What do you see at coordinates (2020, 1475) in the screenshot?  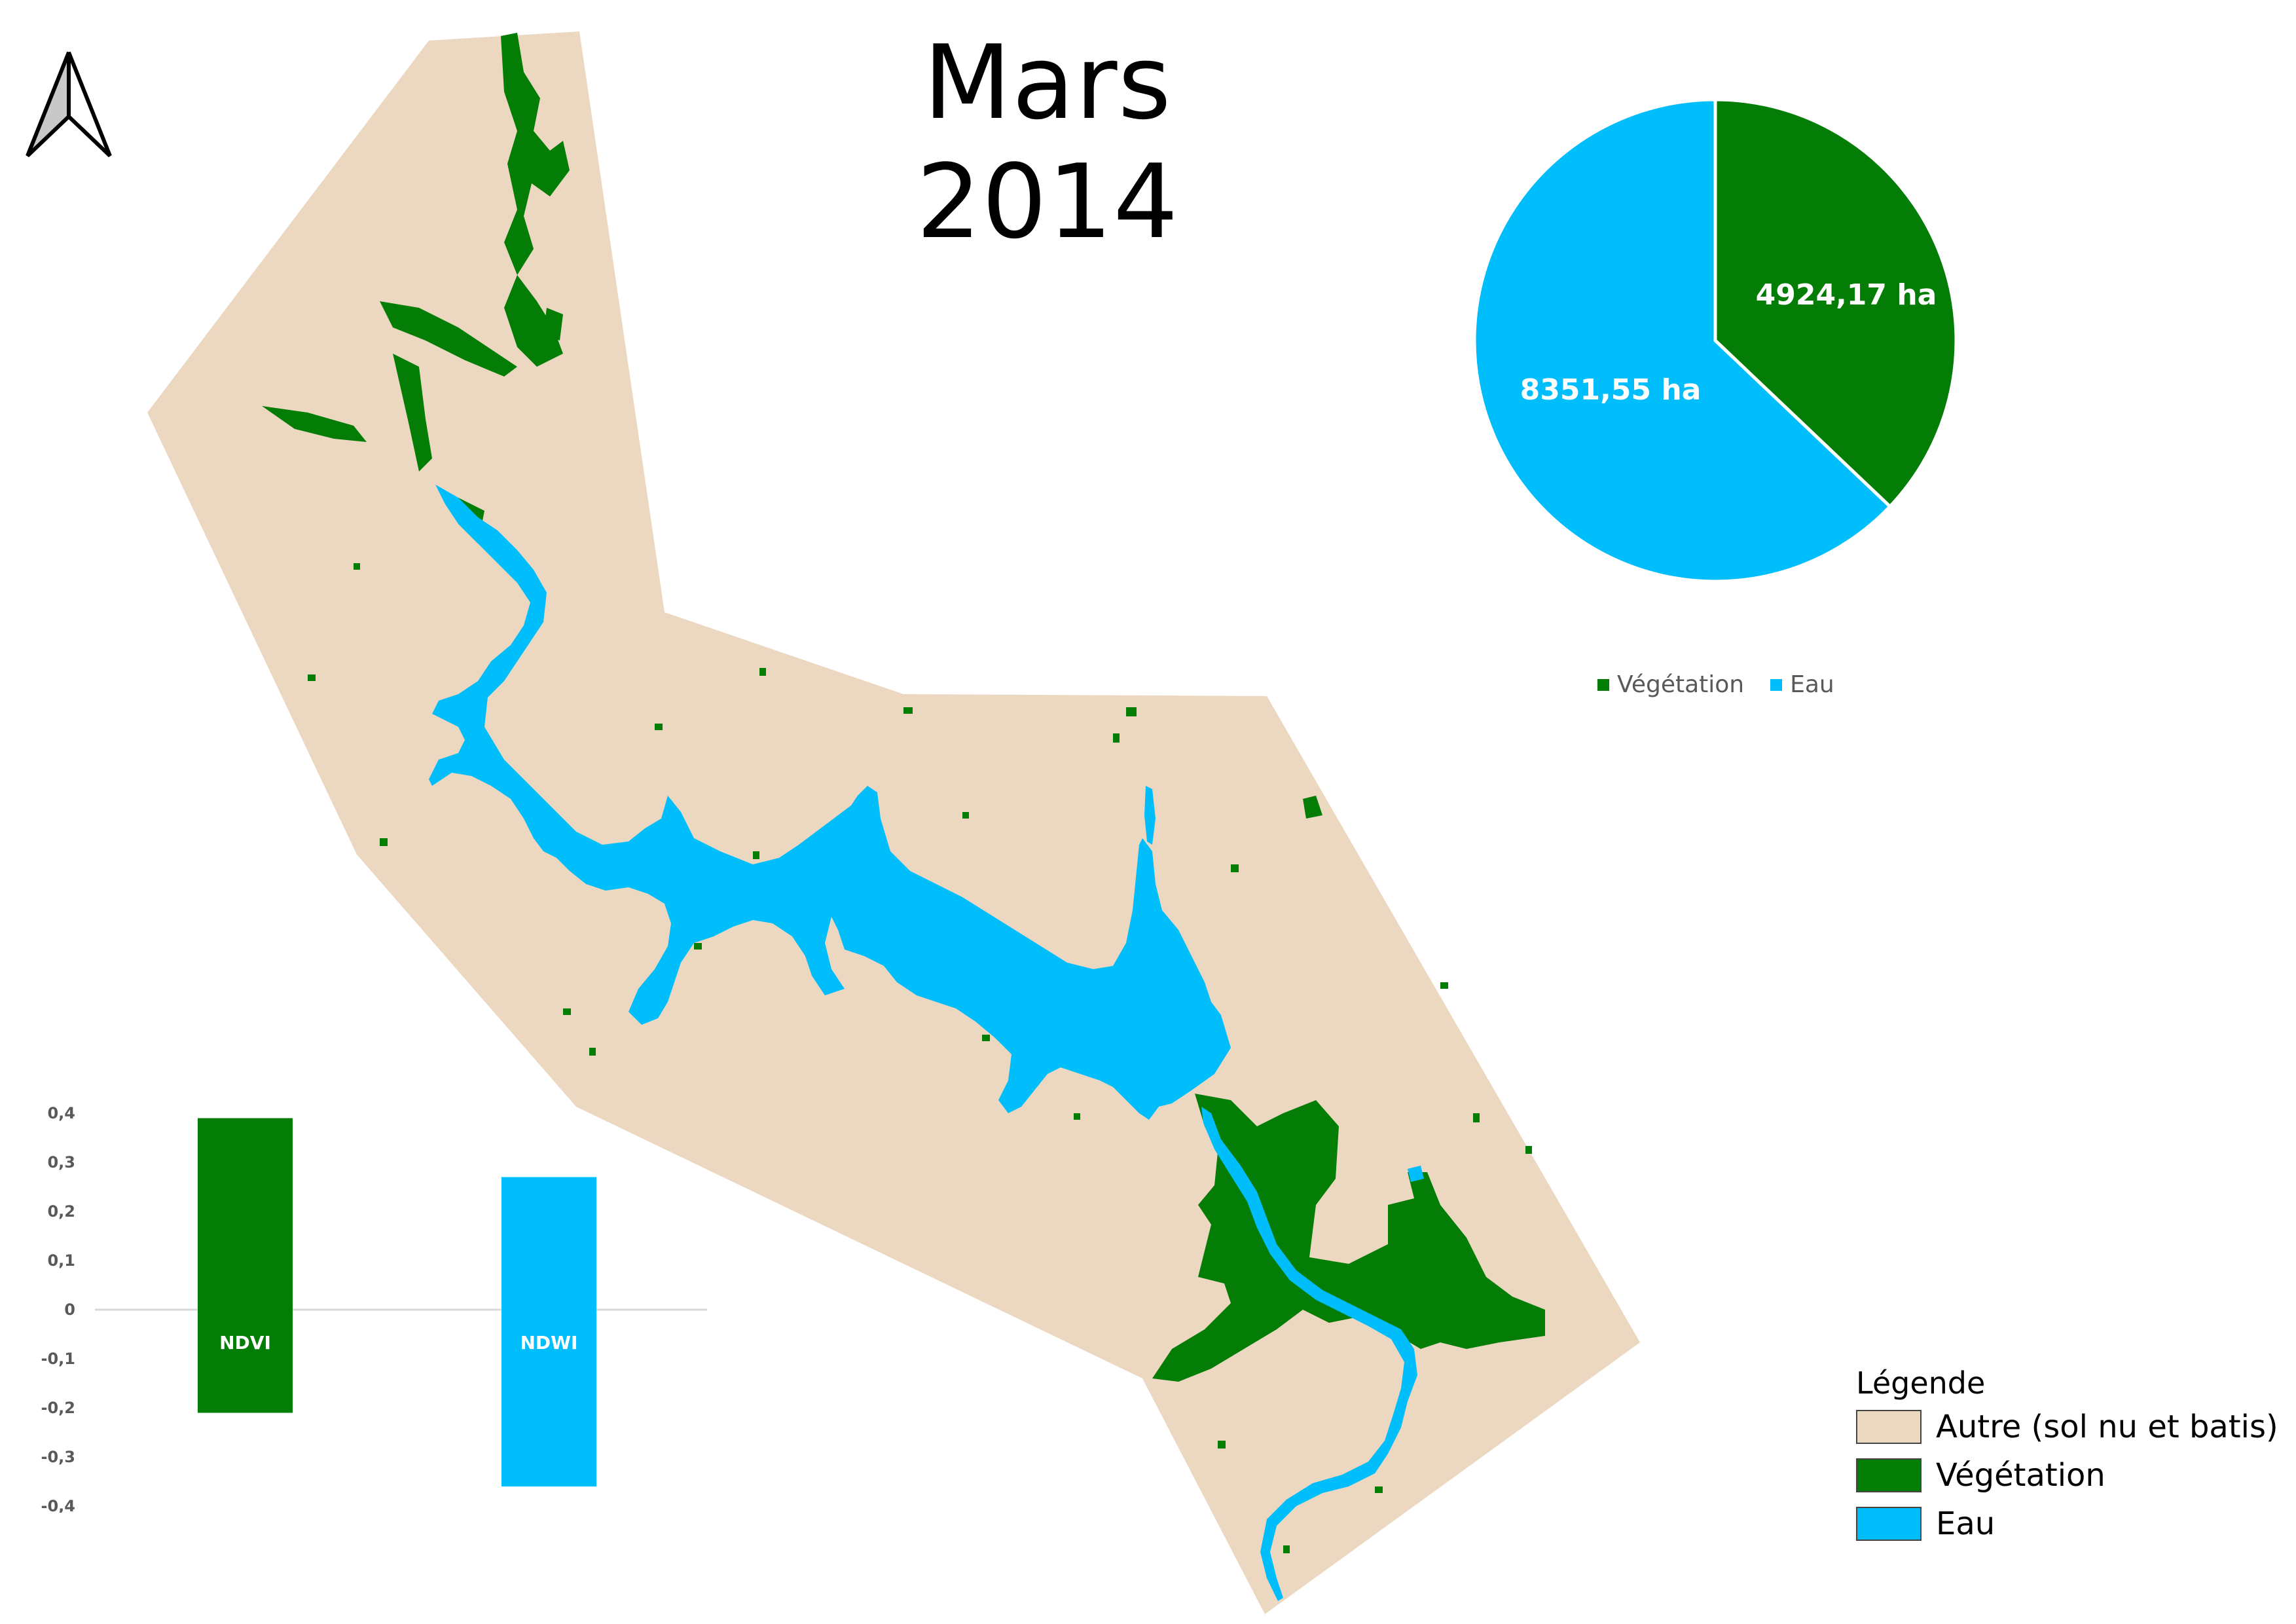 I see `legend-label: Végétation` at bounding box center [2020, 1475].